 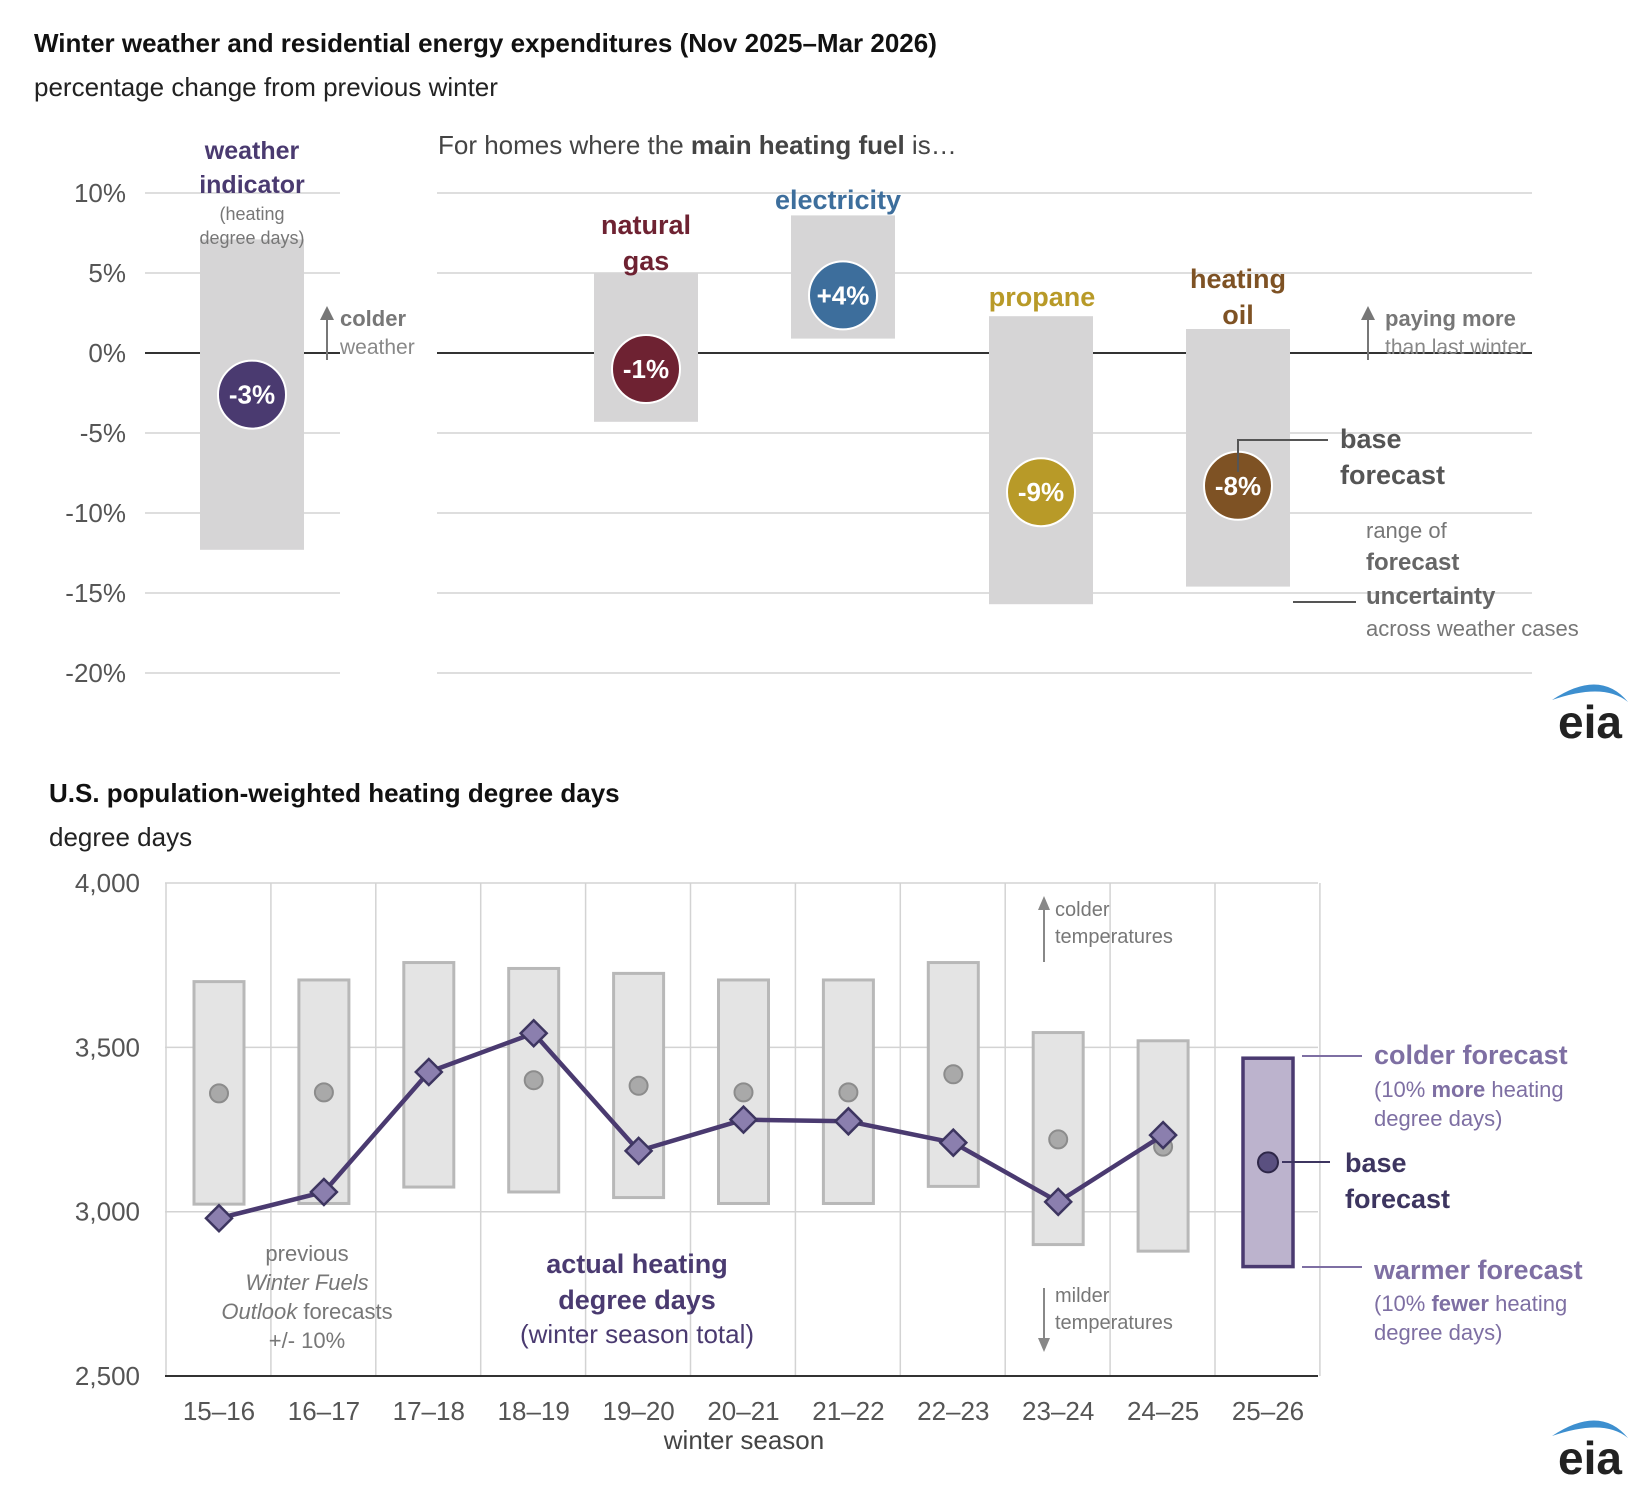 I want to click on y-tick-label: -20%, so click(x=95, y=673).